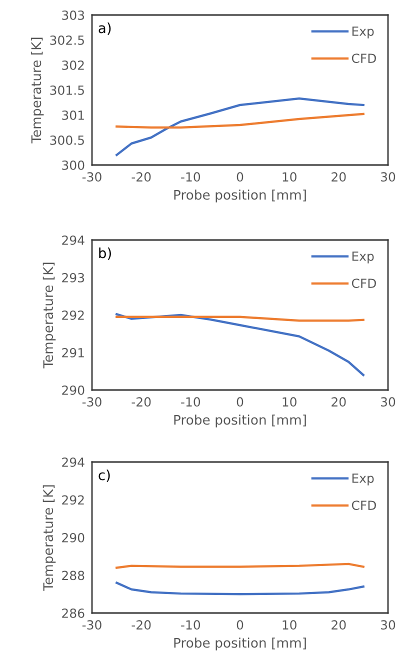 The width and height of the screenshot is (402, 666). I want to click on y-tick-label: 293, so click(73, 277).